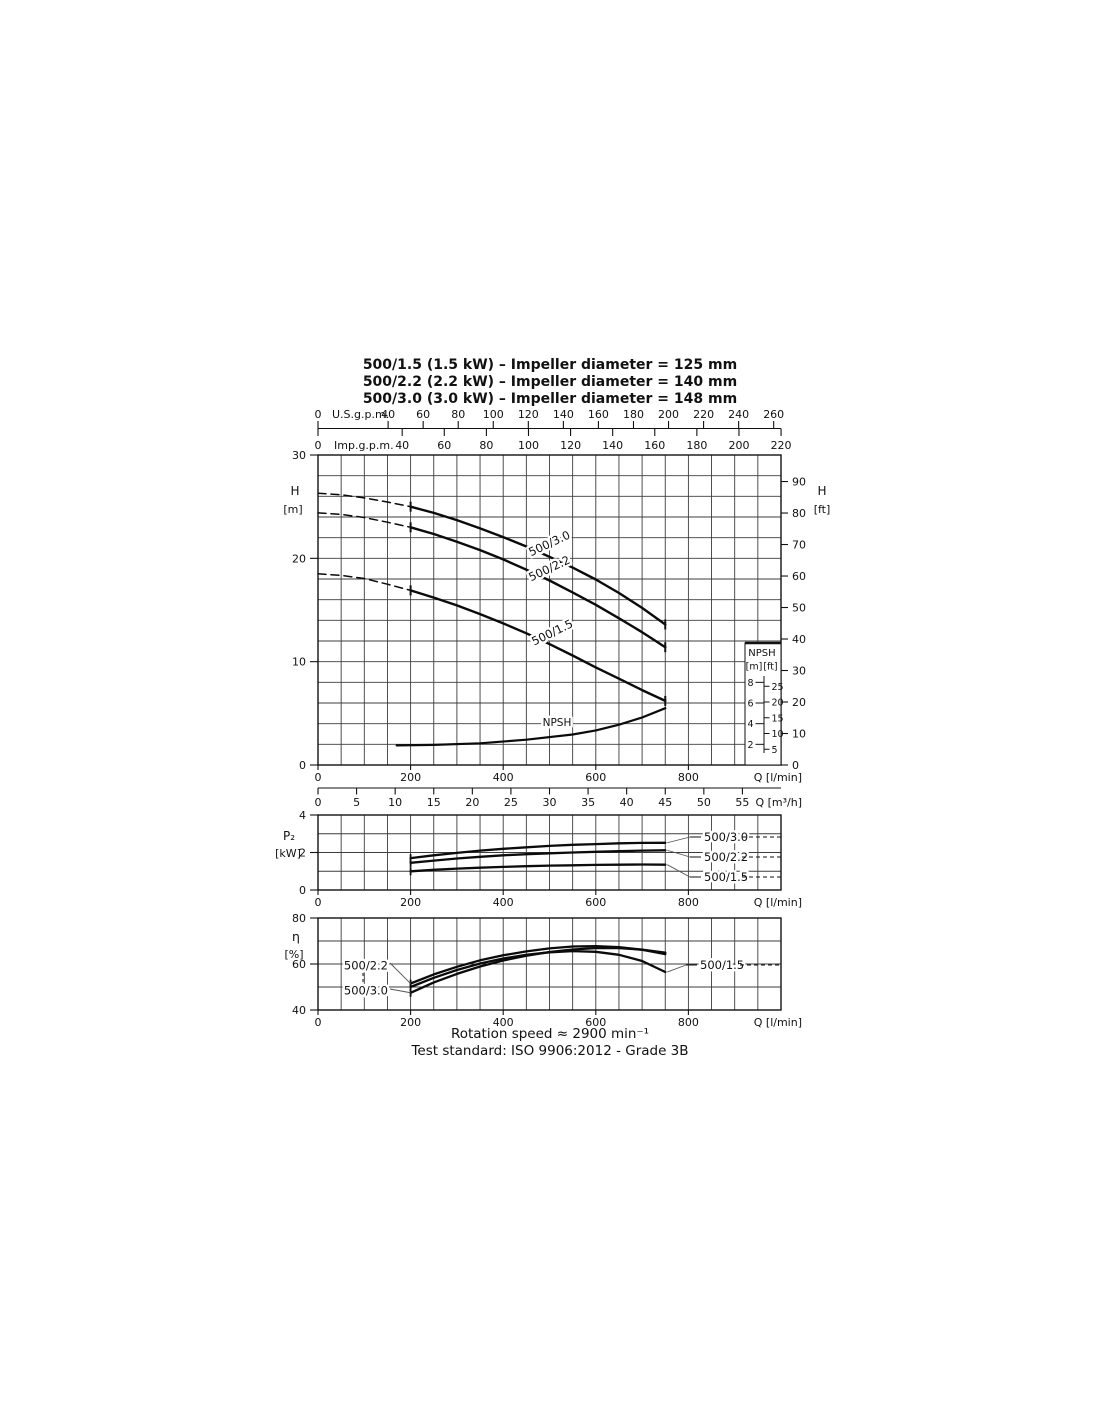 This screenshot has height=1422, width=1100. Describe the element at coordinates (528, 445) in the screenshot. I see `tick-label: 100` at that location.